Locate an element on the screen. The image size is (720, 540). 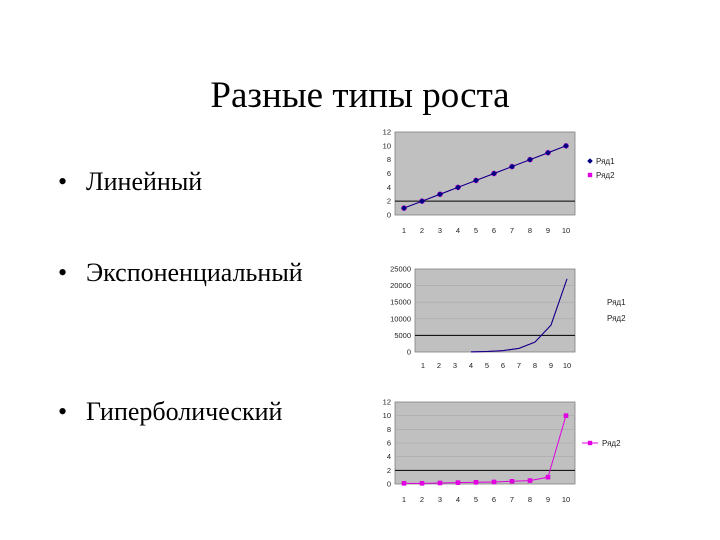
bullet-exponential: • Экспоненциальный is located at coordinates (180, 273).